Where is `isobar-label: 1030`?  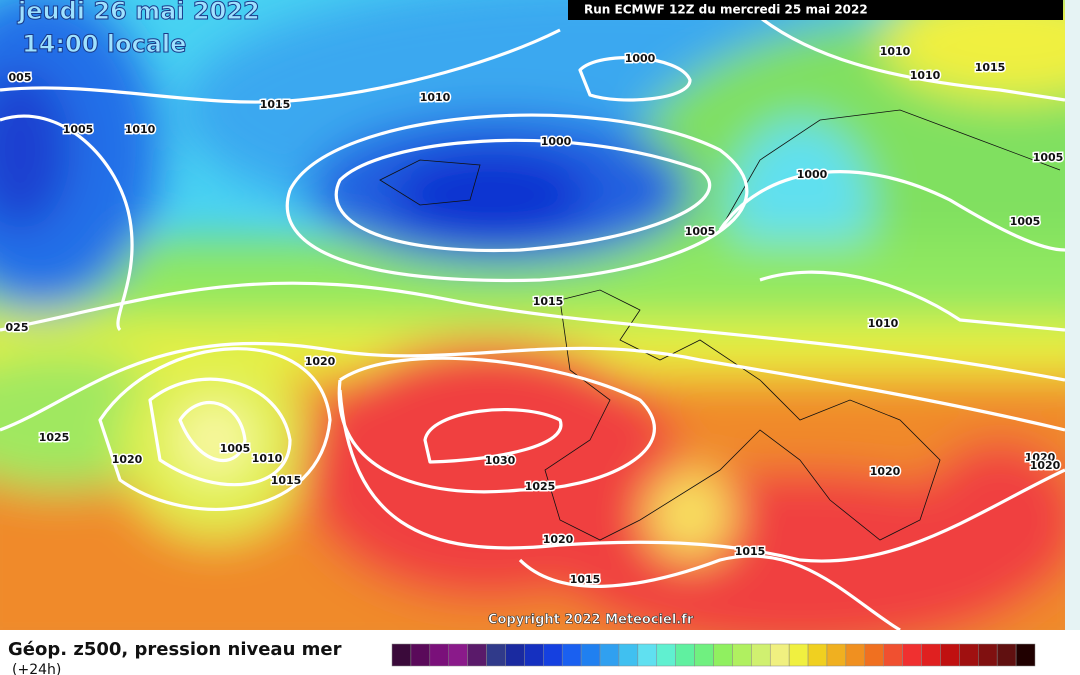 isobar-label: 1030 is located at coordinates (500, 460).